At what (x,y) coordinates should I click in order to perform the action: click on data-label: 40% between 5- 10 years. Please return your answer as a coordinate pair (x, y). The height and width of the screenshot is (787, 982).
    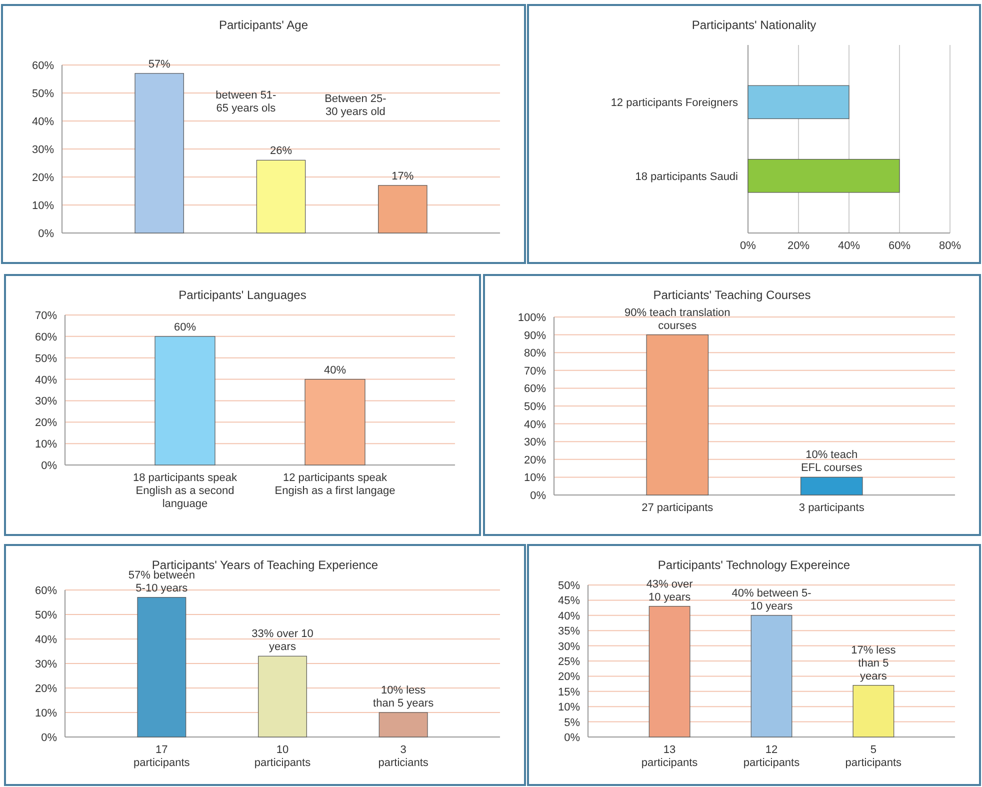
    Looking at the image, I should click on (772, 599).